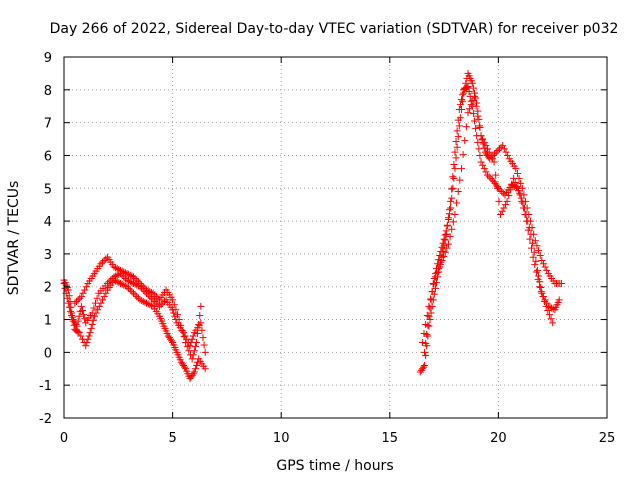 The image size is (640, 480). I want to click on y-tick-label: 9, so click(48, 58).